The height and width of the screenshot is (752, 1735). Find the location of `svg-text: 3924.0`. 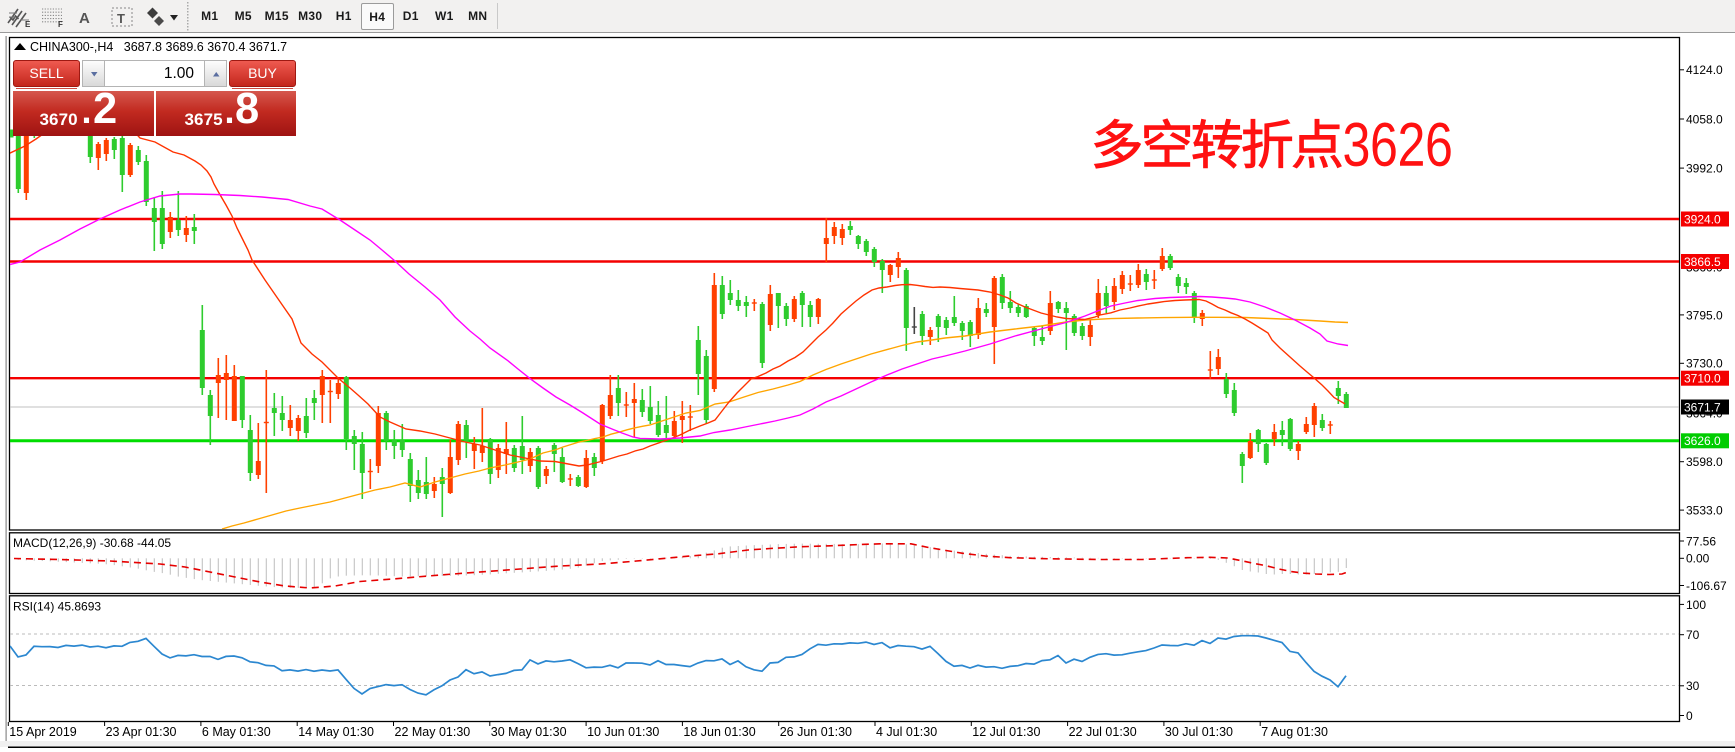

svg-text: 3924.0 is located at coordinates (1702, 219).